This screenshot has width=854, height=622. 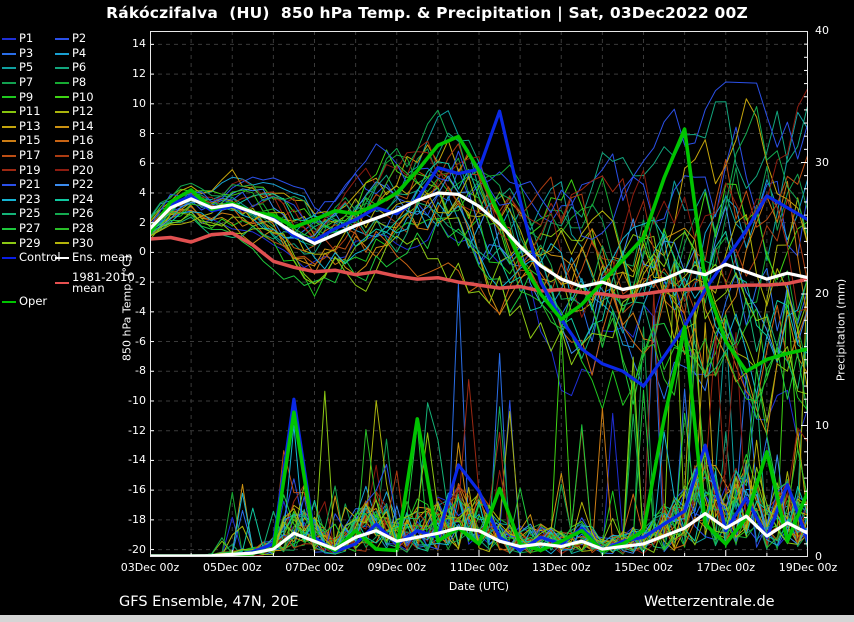 What do you see at coordinates (70, 39) in the screenshot?
I see `legend-entry-p2: P2` at bounding box center [70, 39].